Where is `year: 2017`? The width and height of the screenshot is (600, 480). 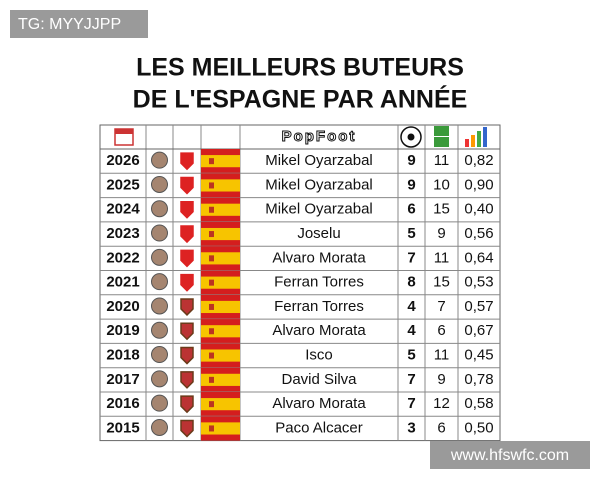
year: 2017 is located at coordinates (122, 379).